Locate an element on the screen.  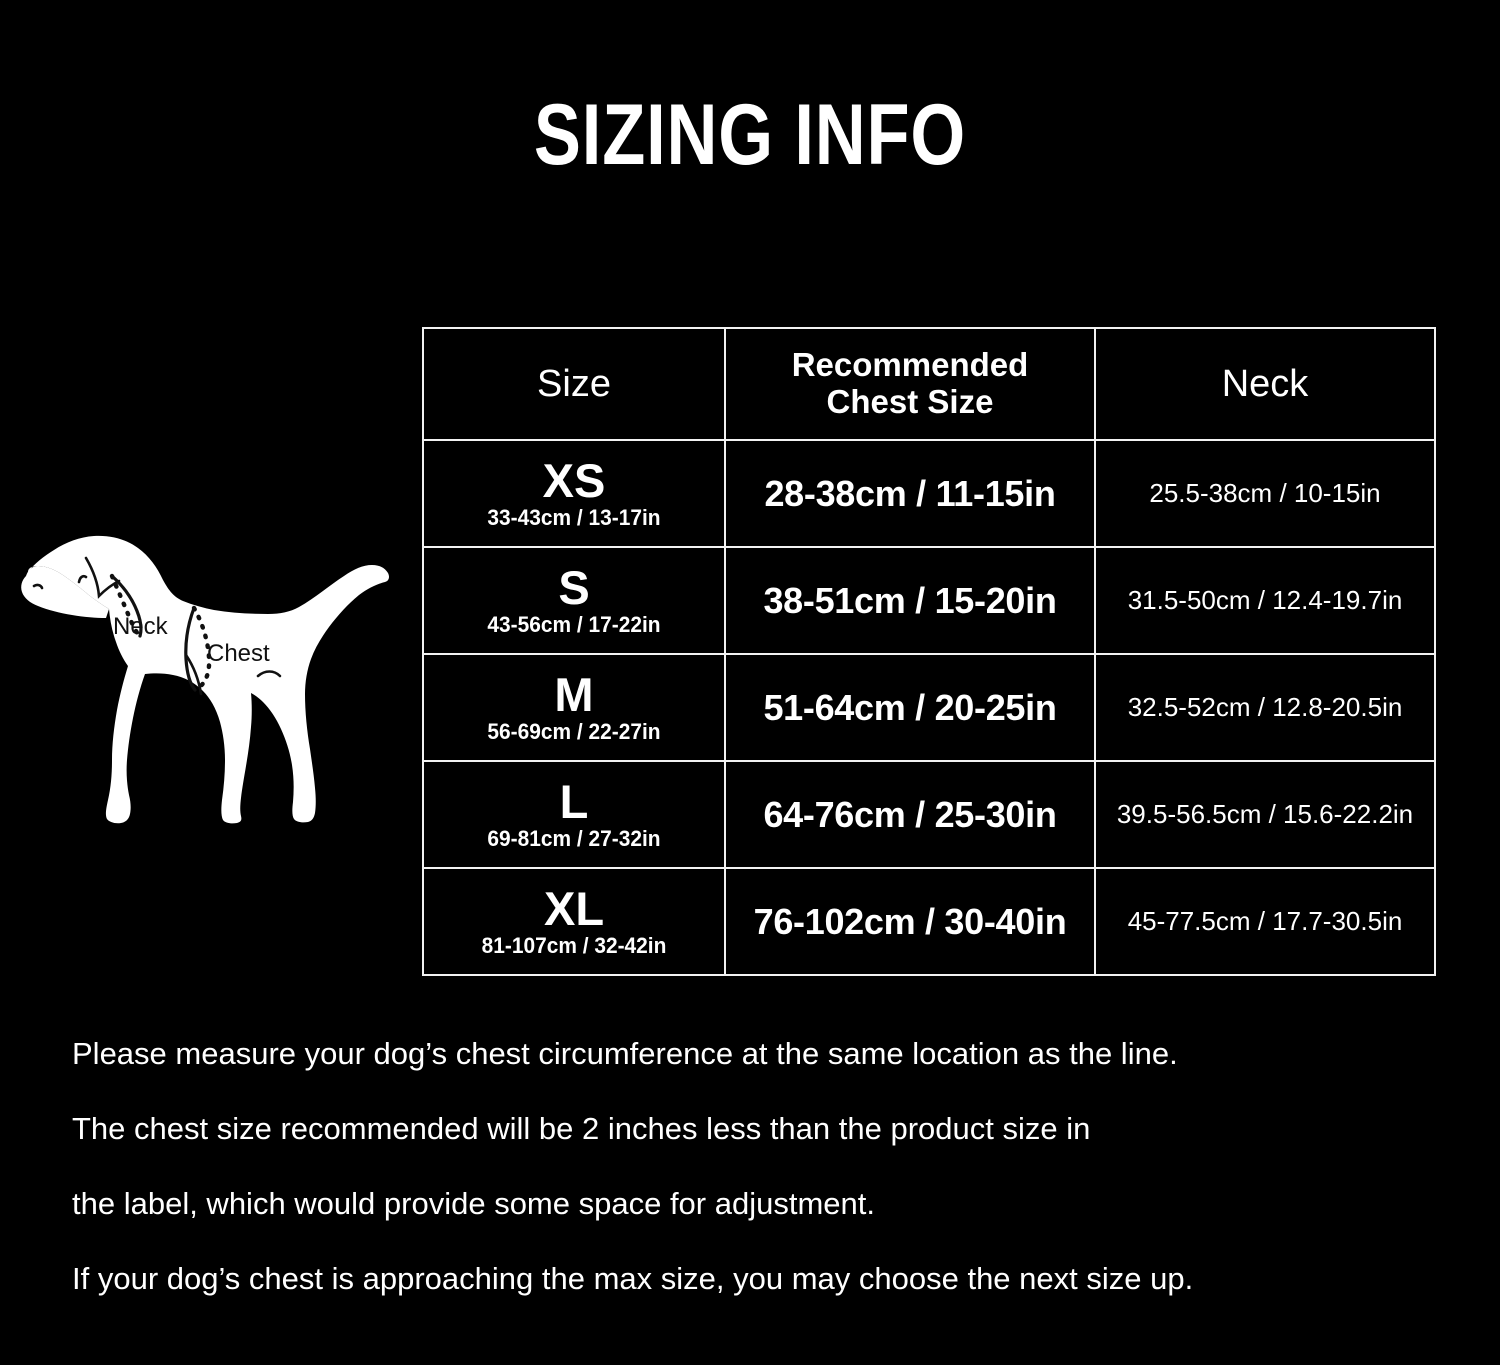
cell-size: S 43-56cm / 17-22in is located at coordinates (574, 600).